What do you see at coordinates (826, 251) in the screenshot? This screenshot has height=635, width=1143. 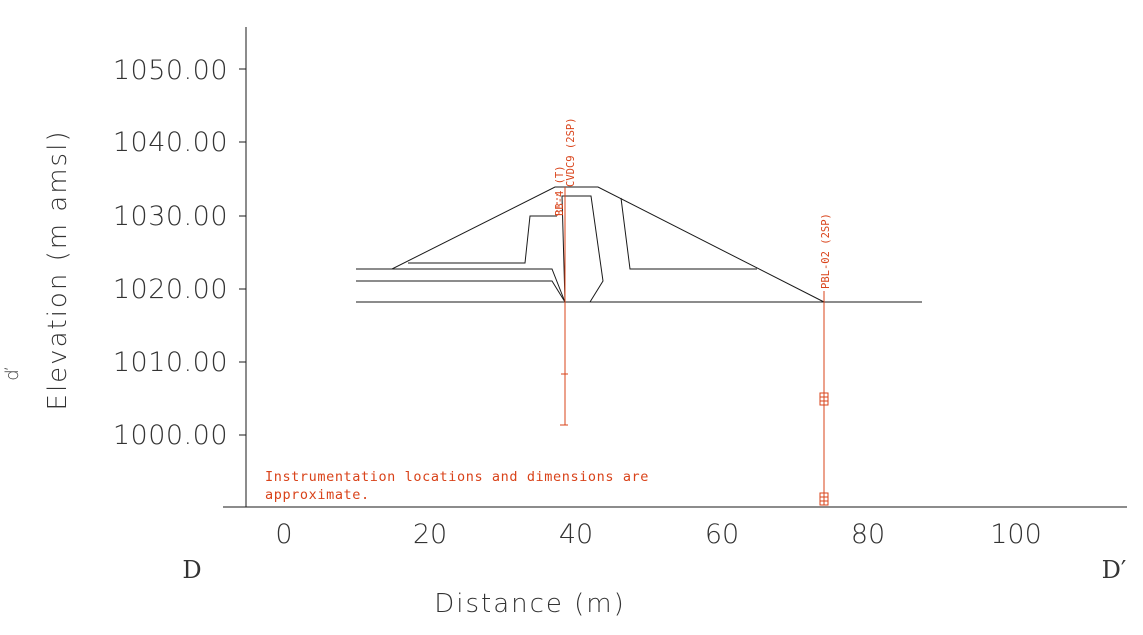 I see `instrument-label: PBL-02 (2SP)` at bounding box center [826, 251].